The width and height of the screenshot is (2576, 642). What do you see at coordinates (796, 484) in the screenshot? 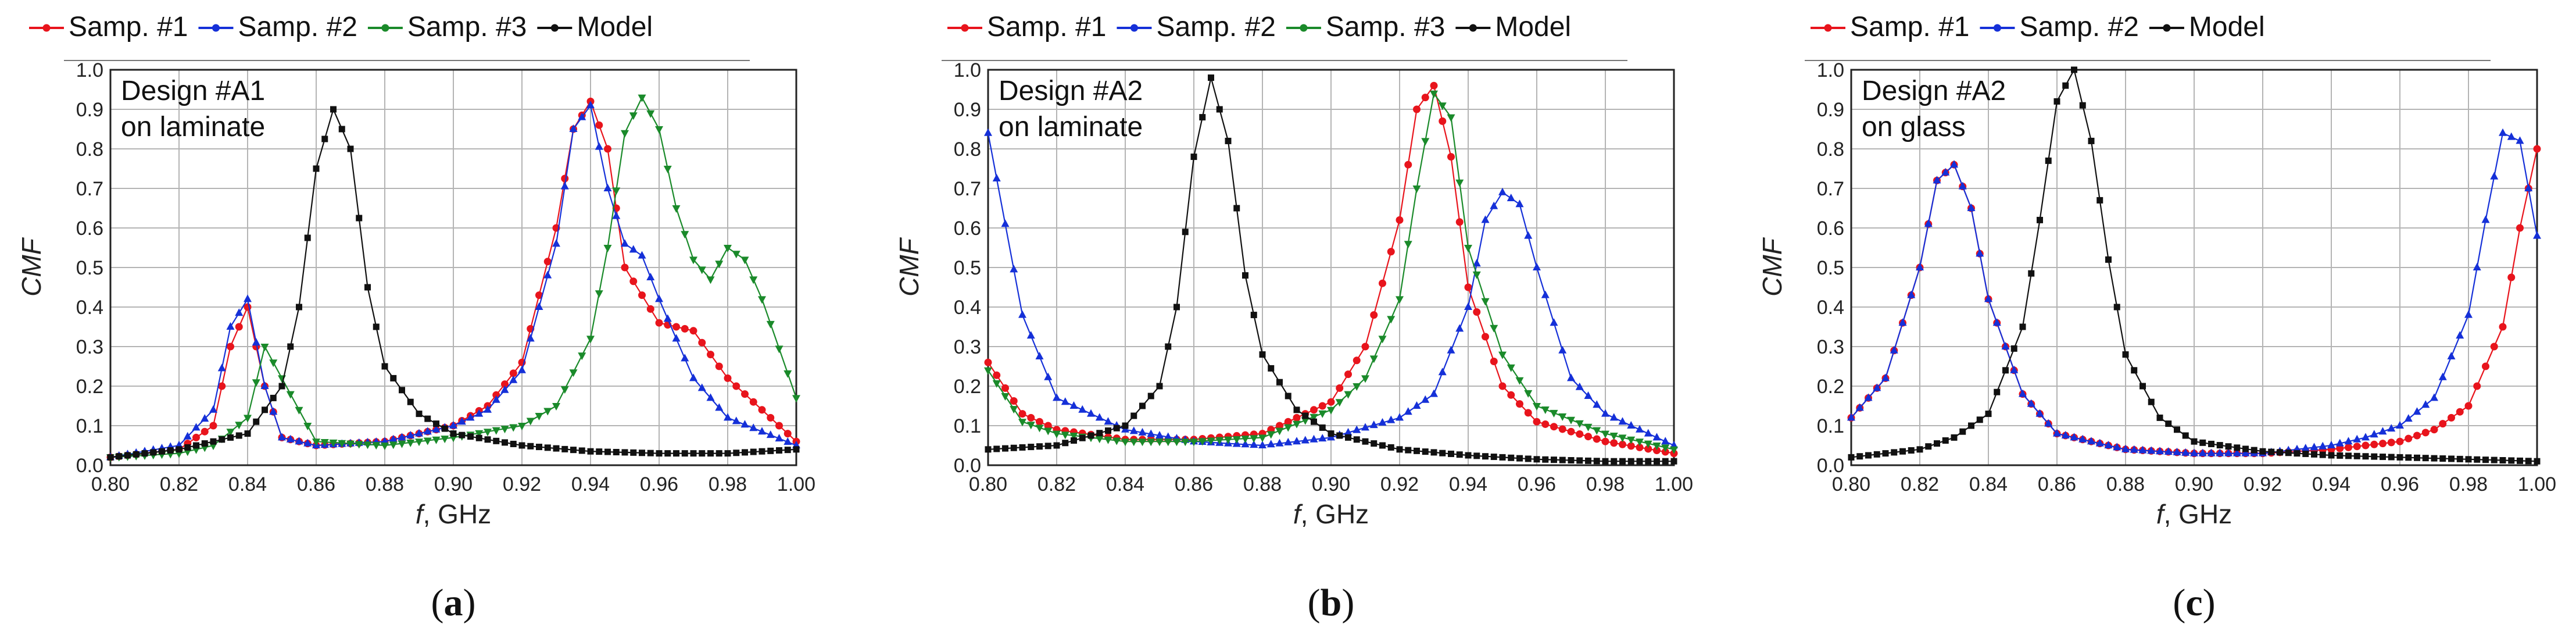
I see `x-tick-label: 1.00` at bounding box center [796, 484].